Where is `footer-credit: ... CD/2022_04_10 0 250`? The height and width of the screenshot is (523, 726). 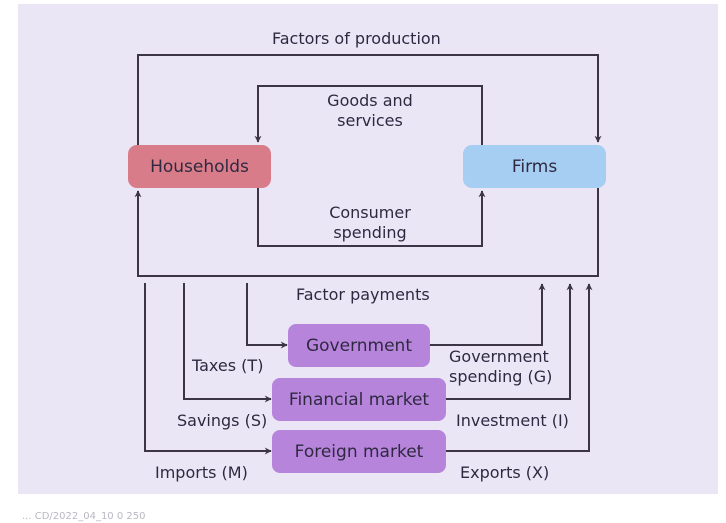
footer-credit: ... CD/2022_04_10 0 250 is located at coordinates (84, 516).